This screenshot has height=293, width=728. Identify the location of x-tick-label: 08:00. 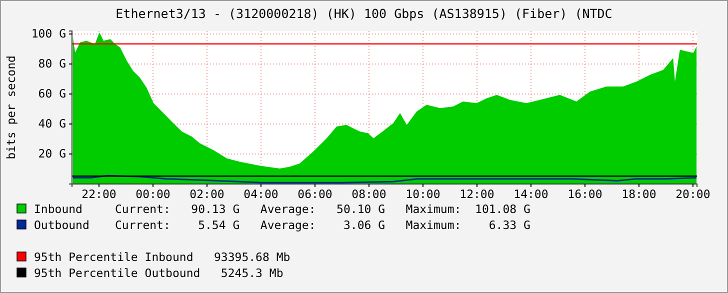
(369, 194).